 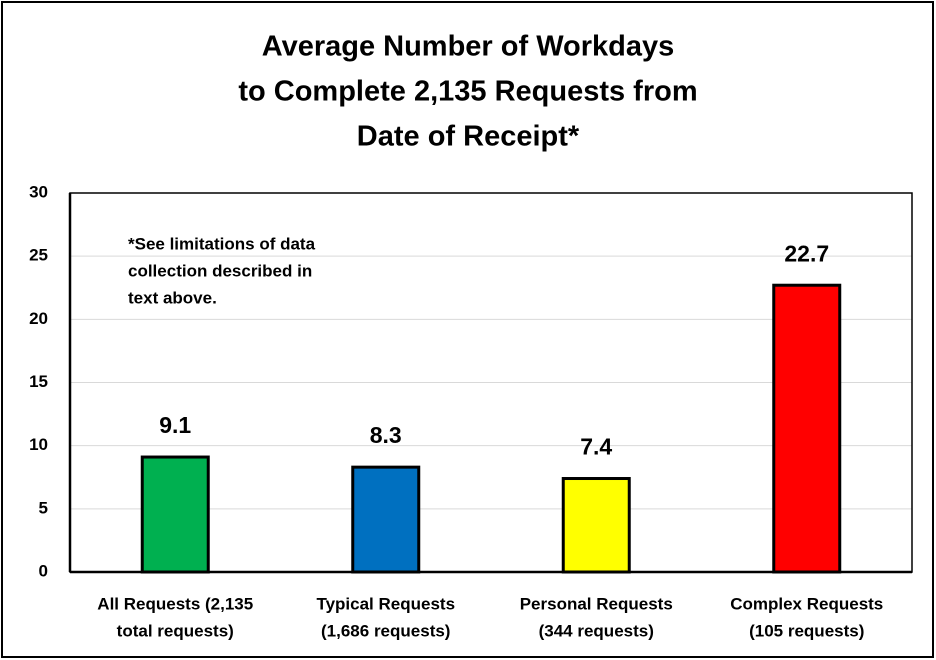 What do you see at coordinates (43, 570) in the screenshot?
I see `y-tick-label: 0` at bounding box center [43, 570].